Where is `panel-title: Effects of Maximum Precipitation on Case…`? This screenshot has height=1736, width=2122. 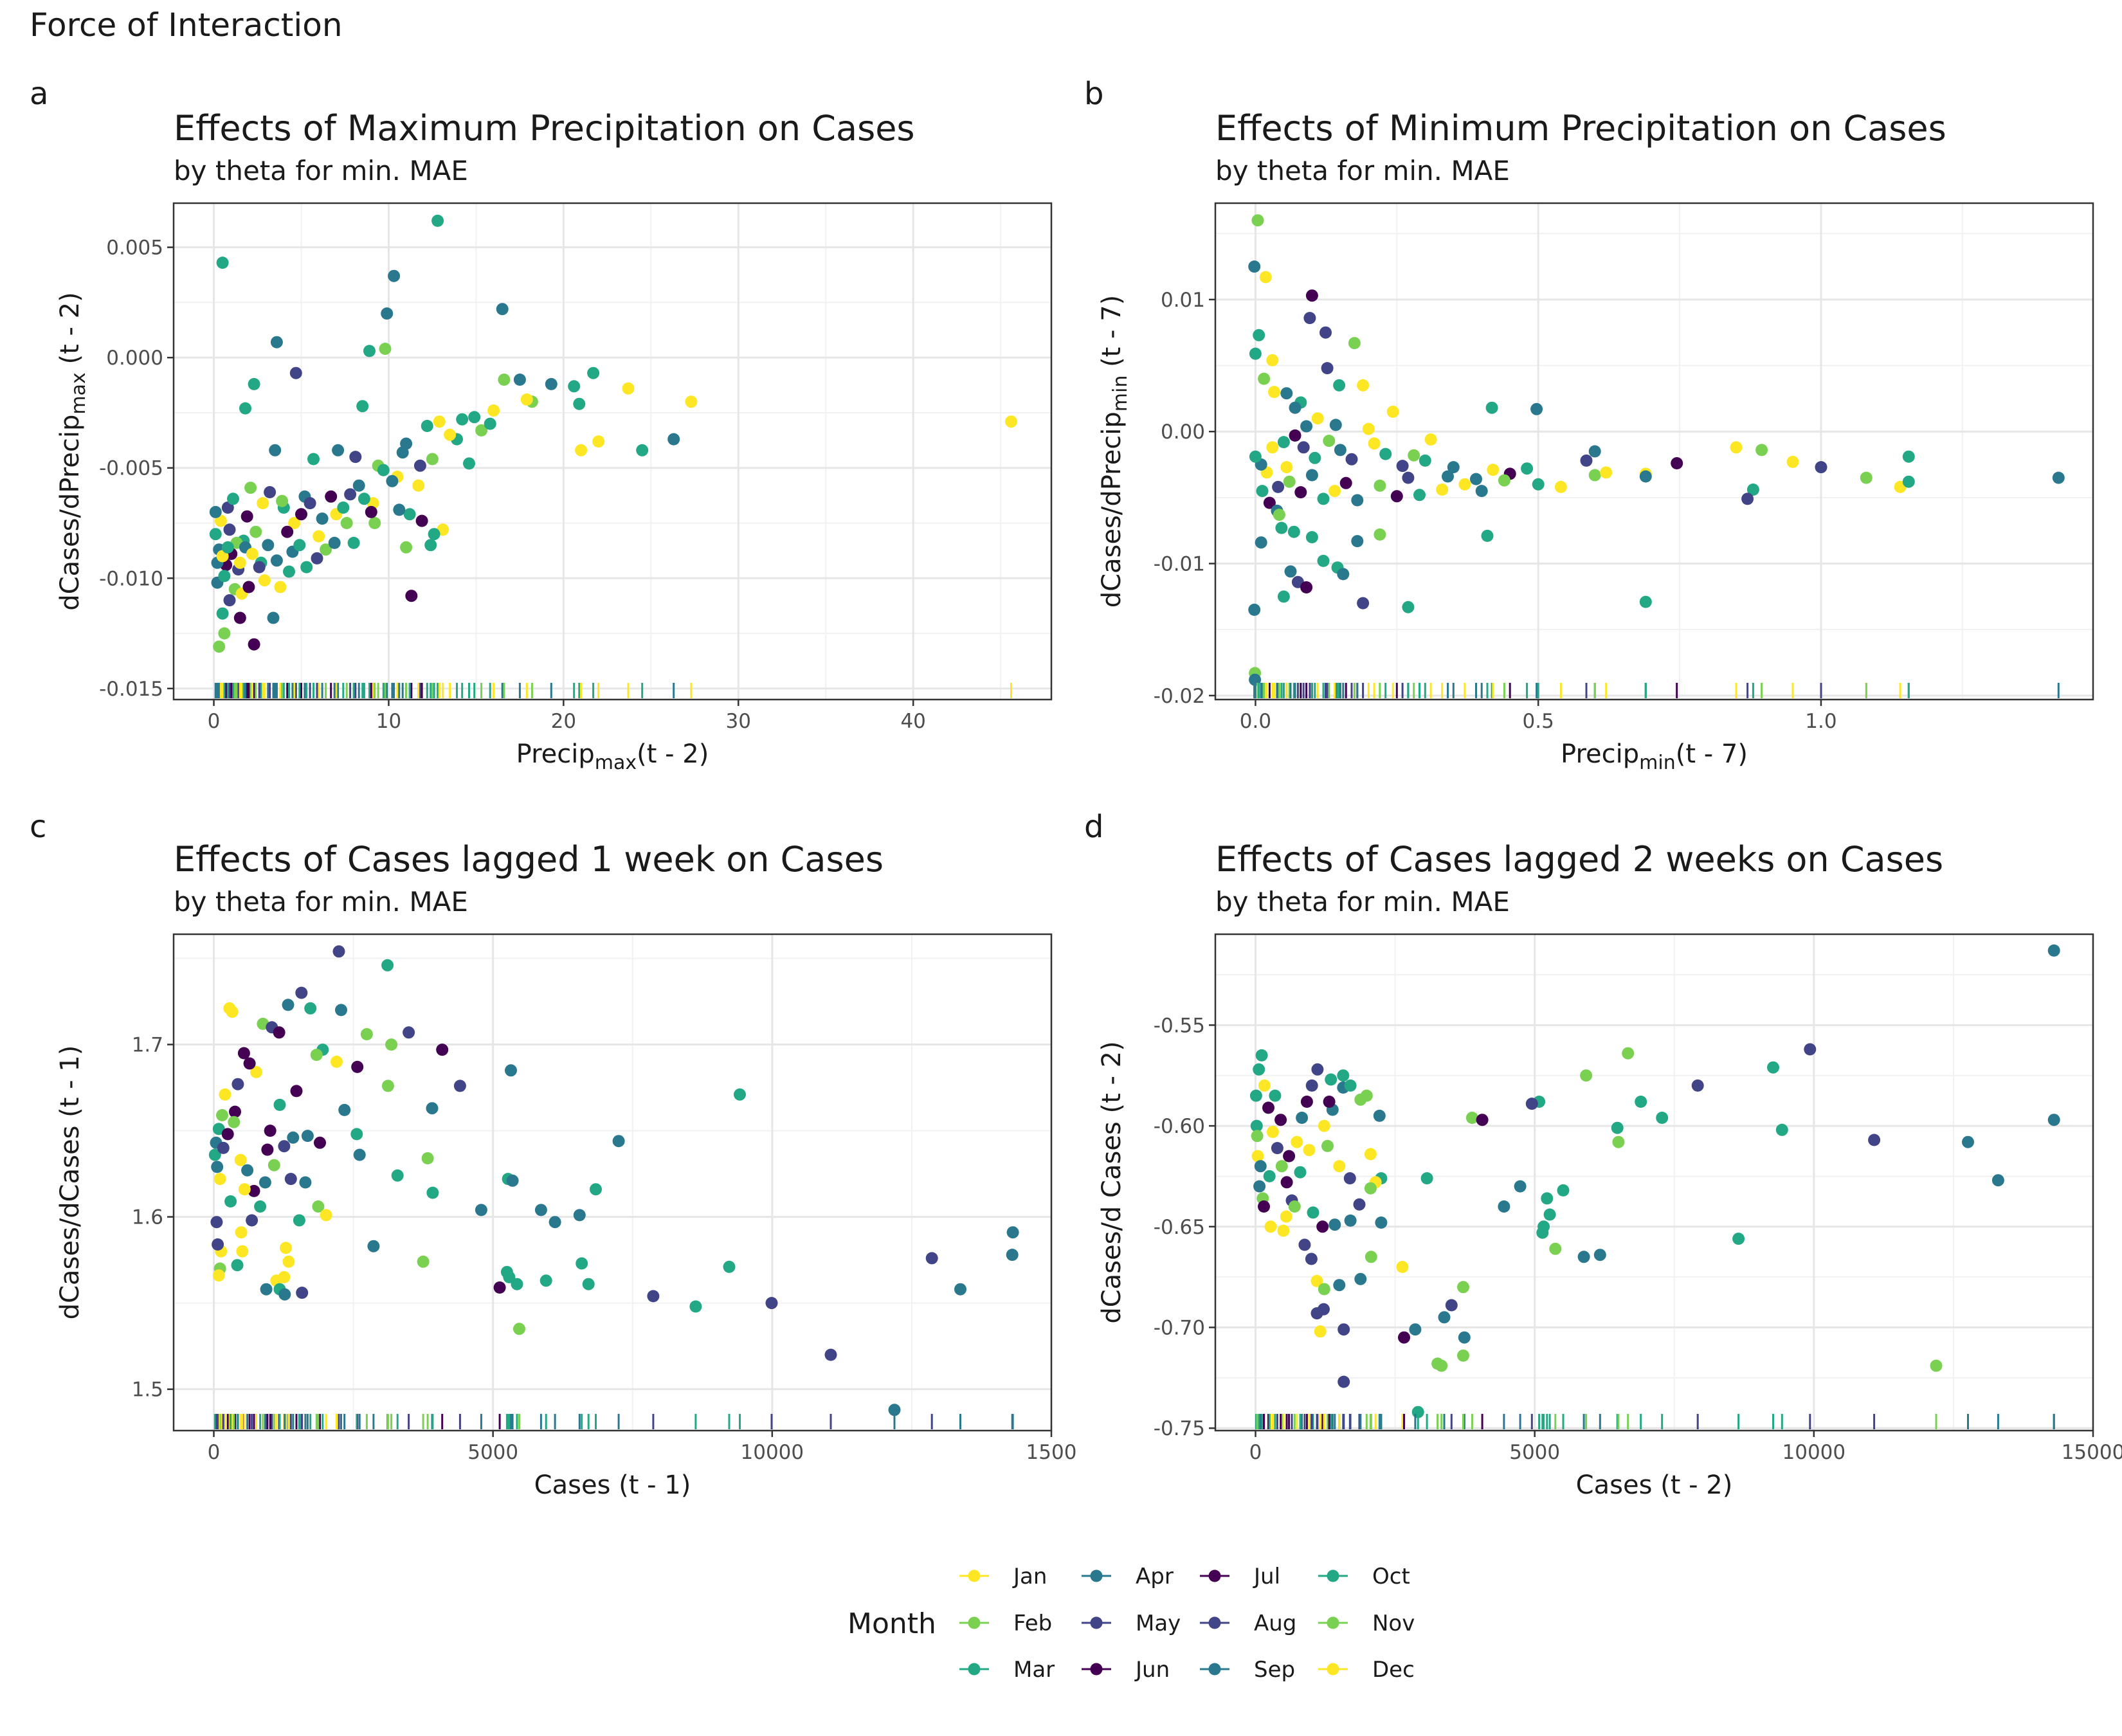
panel-title: Effects of Maximum Precipitation on Case… is located at coordinates (544, 128).